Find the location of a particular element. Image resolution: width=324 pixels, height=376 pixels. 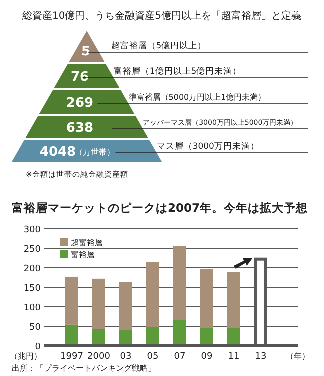

category-label: 準富裕層（5000万円以上1億円未満） is located at coordinates (197, 97).